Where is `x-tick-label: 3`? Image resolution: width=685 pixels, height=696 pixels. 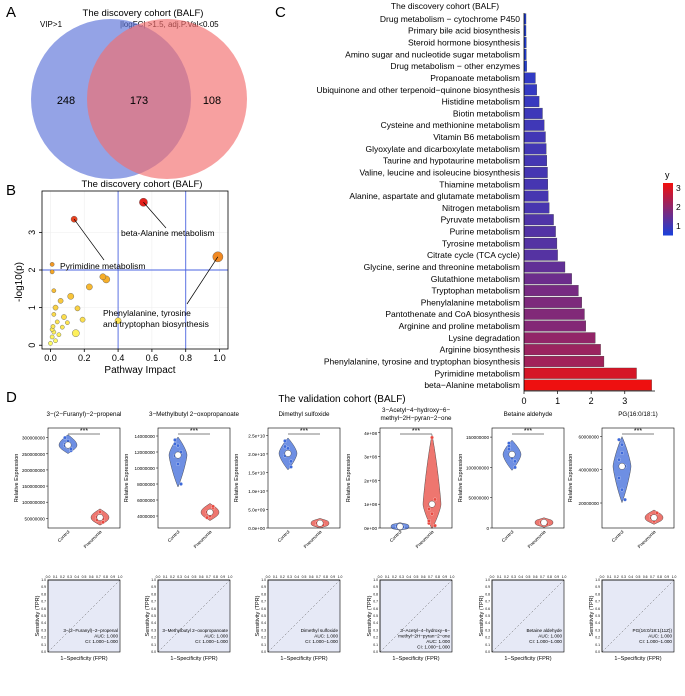
x-tick-label: 3 is located at coordinates (624, 401).